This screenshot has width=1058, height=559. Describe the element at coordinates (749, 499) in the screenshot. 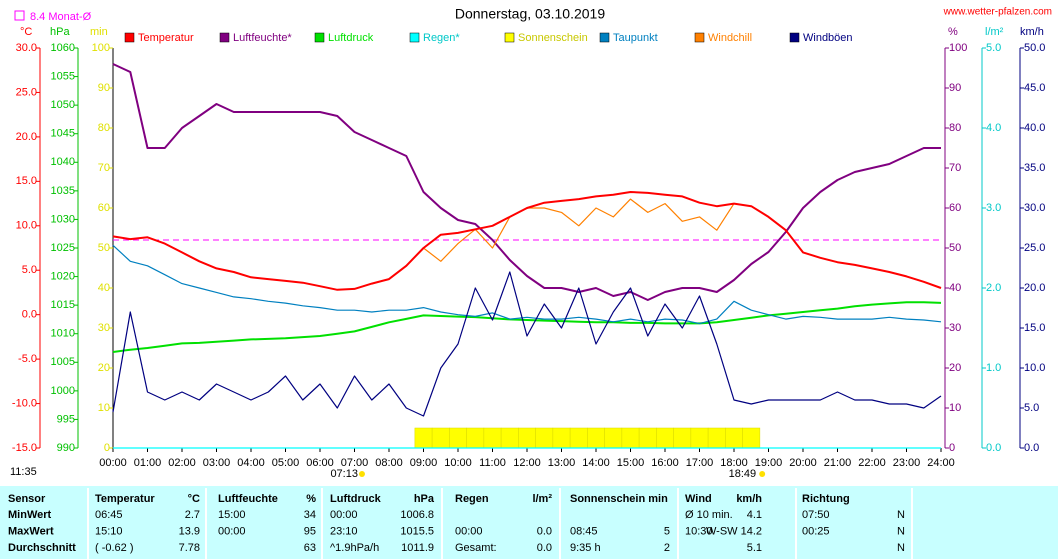

I see `table-header: km/h` at that location.